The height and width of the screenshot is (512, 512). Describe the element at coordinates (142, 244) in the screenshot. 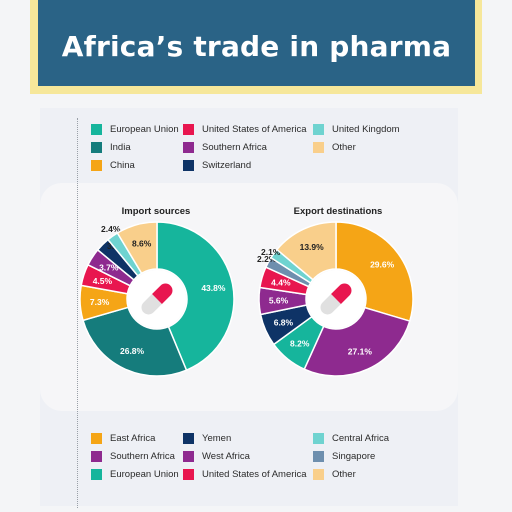

I see `slice-value-label: 8.6%` at that location.